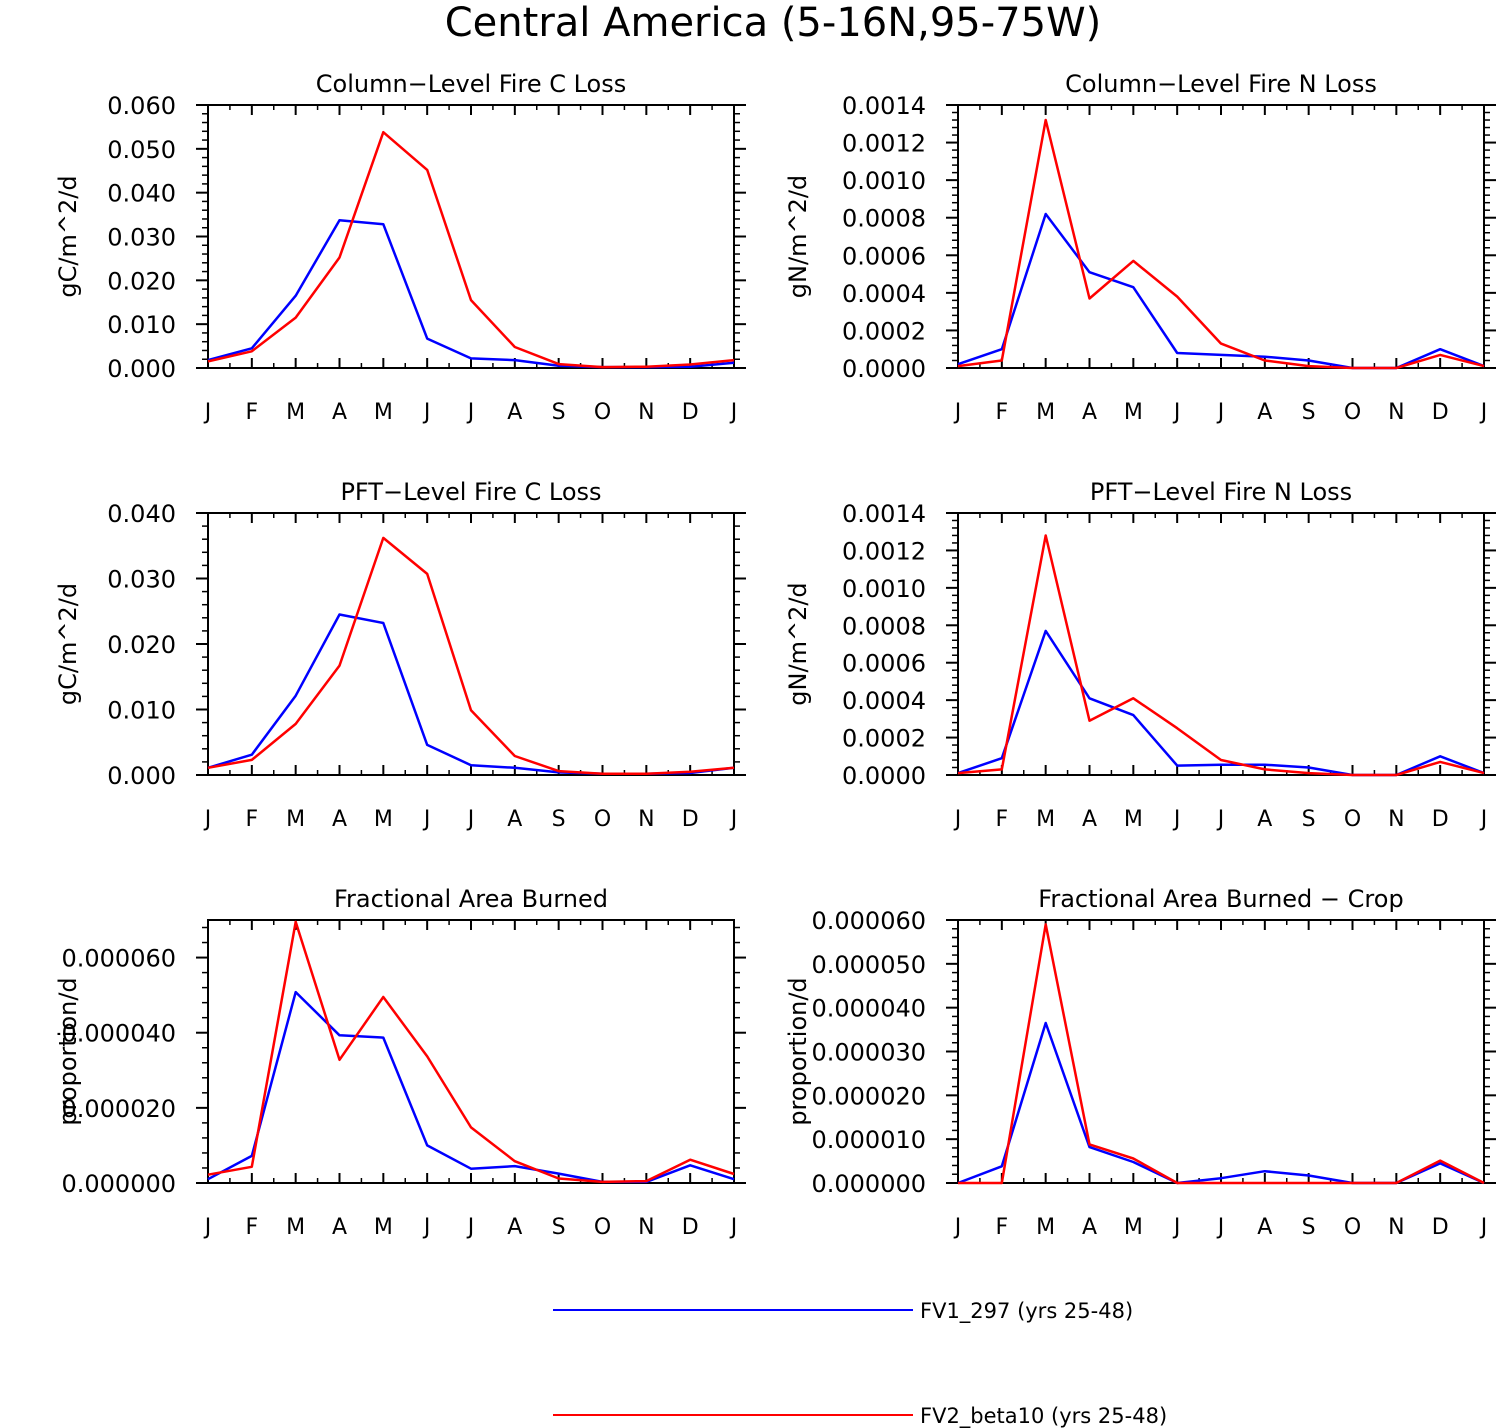 The image size is (1498, 1428). Describe the element at coordinates (868, 1184) in the screenshot. I see `y-tick-label: 0.000000` at that location.